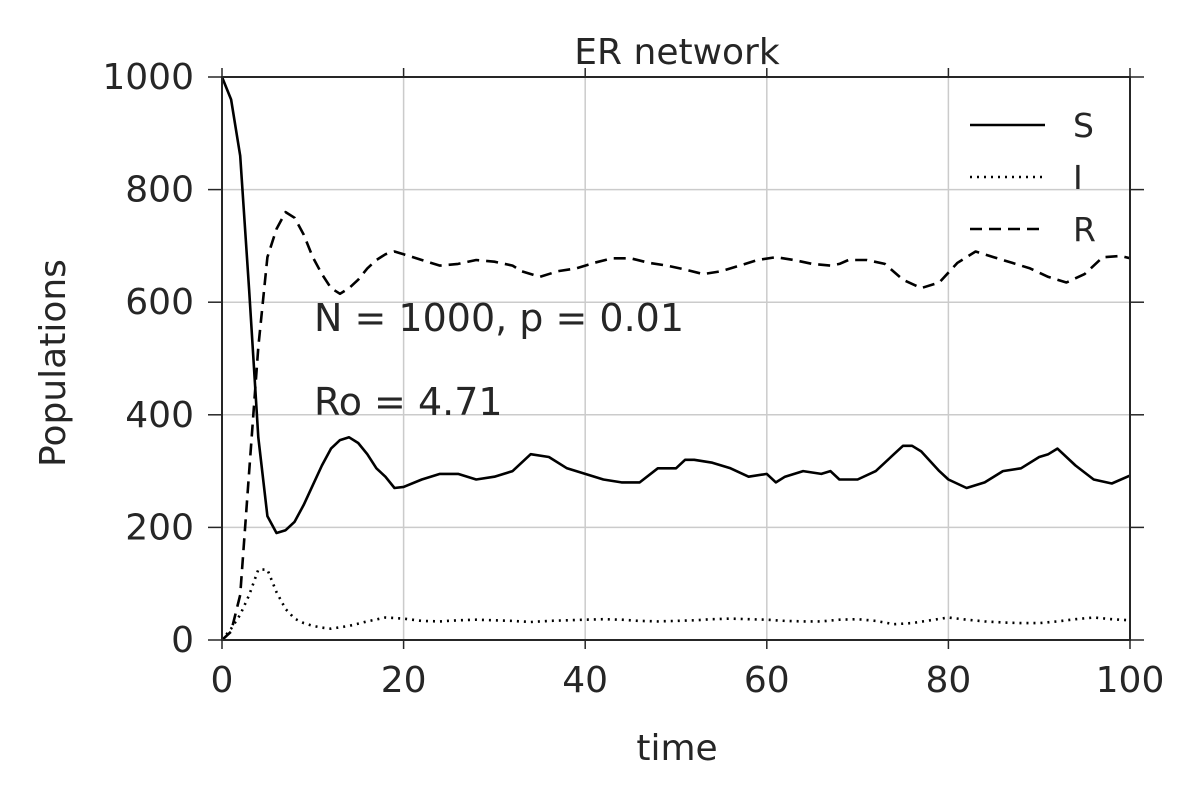  What do you see at coordinates (1130, 680) in the screenshot?
I see `x-tick-label: 100` at bounding box center [1130, 680].